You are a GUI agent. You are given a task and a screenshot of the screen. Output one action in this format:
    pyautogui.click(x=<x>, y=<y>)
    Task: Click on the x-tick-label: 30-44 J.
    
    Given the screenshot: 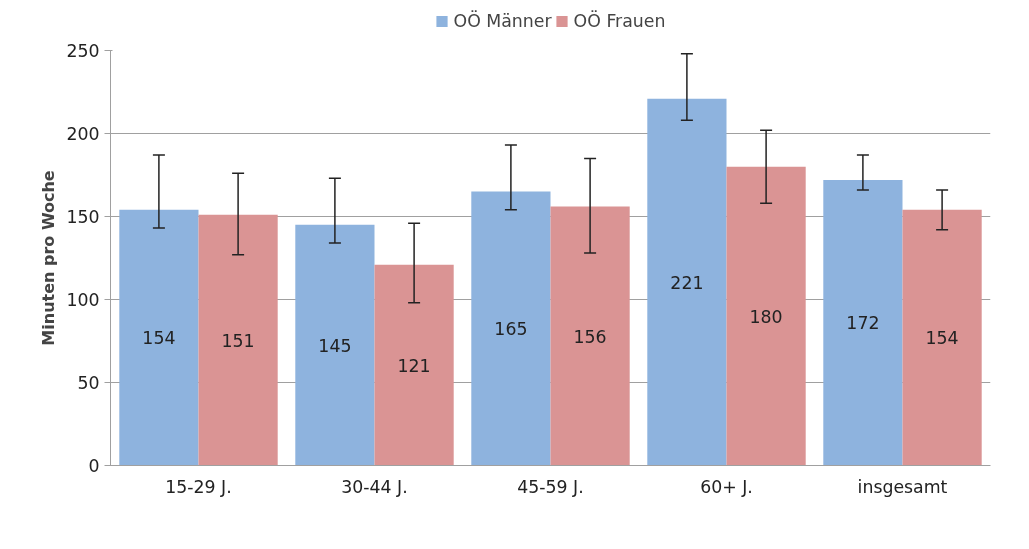 What is the action you would take?
    pyautogui.click(x=374, y=486)
    